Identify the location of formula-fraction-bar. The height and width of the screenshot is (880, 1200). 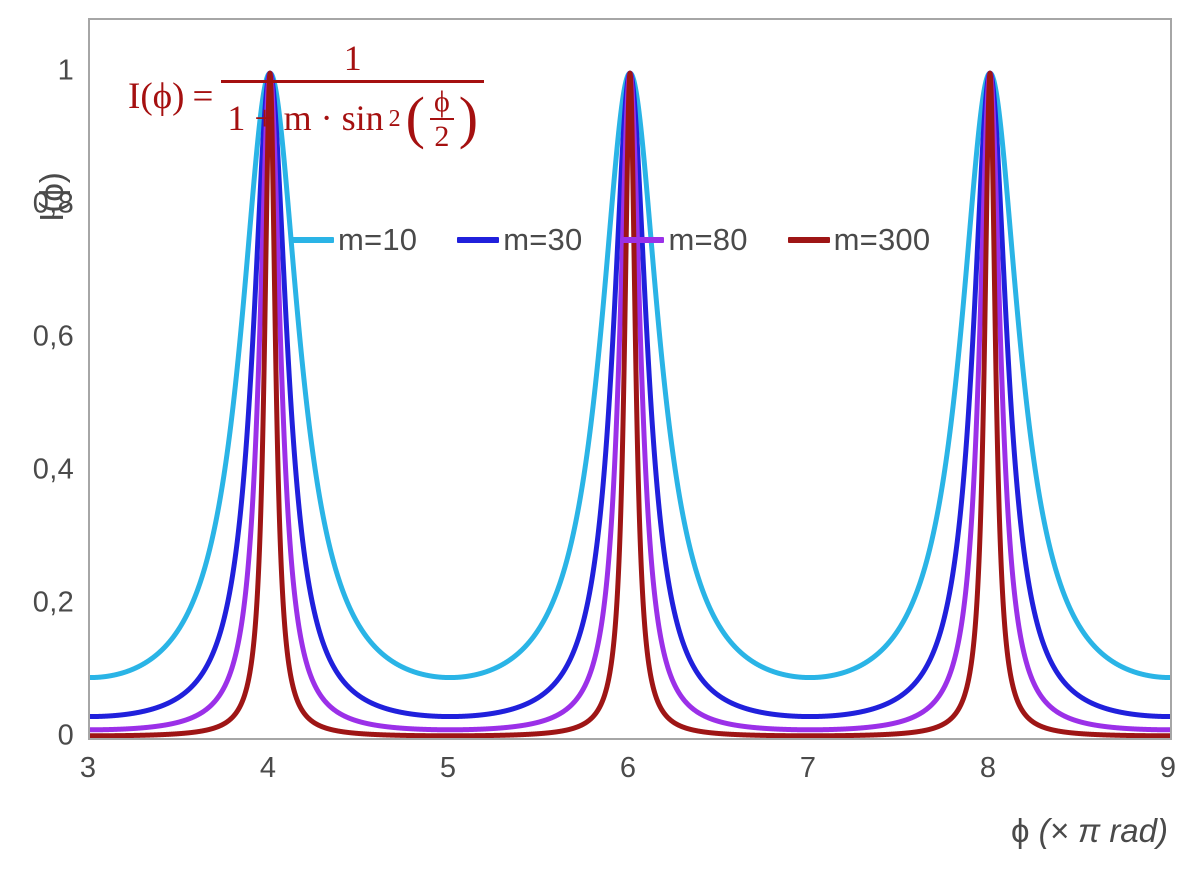
(353, 81).